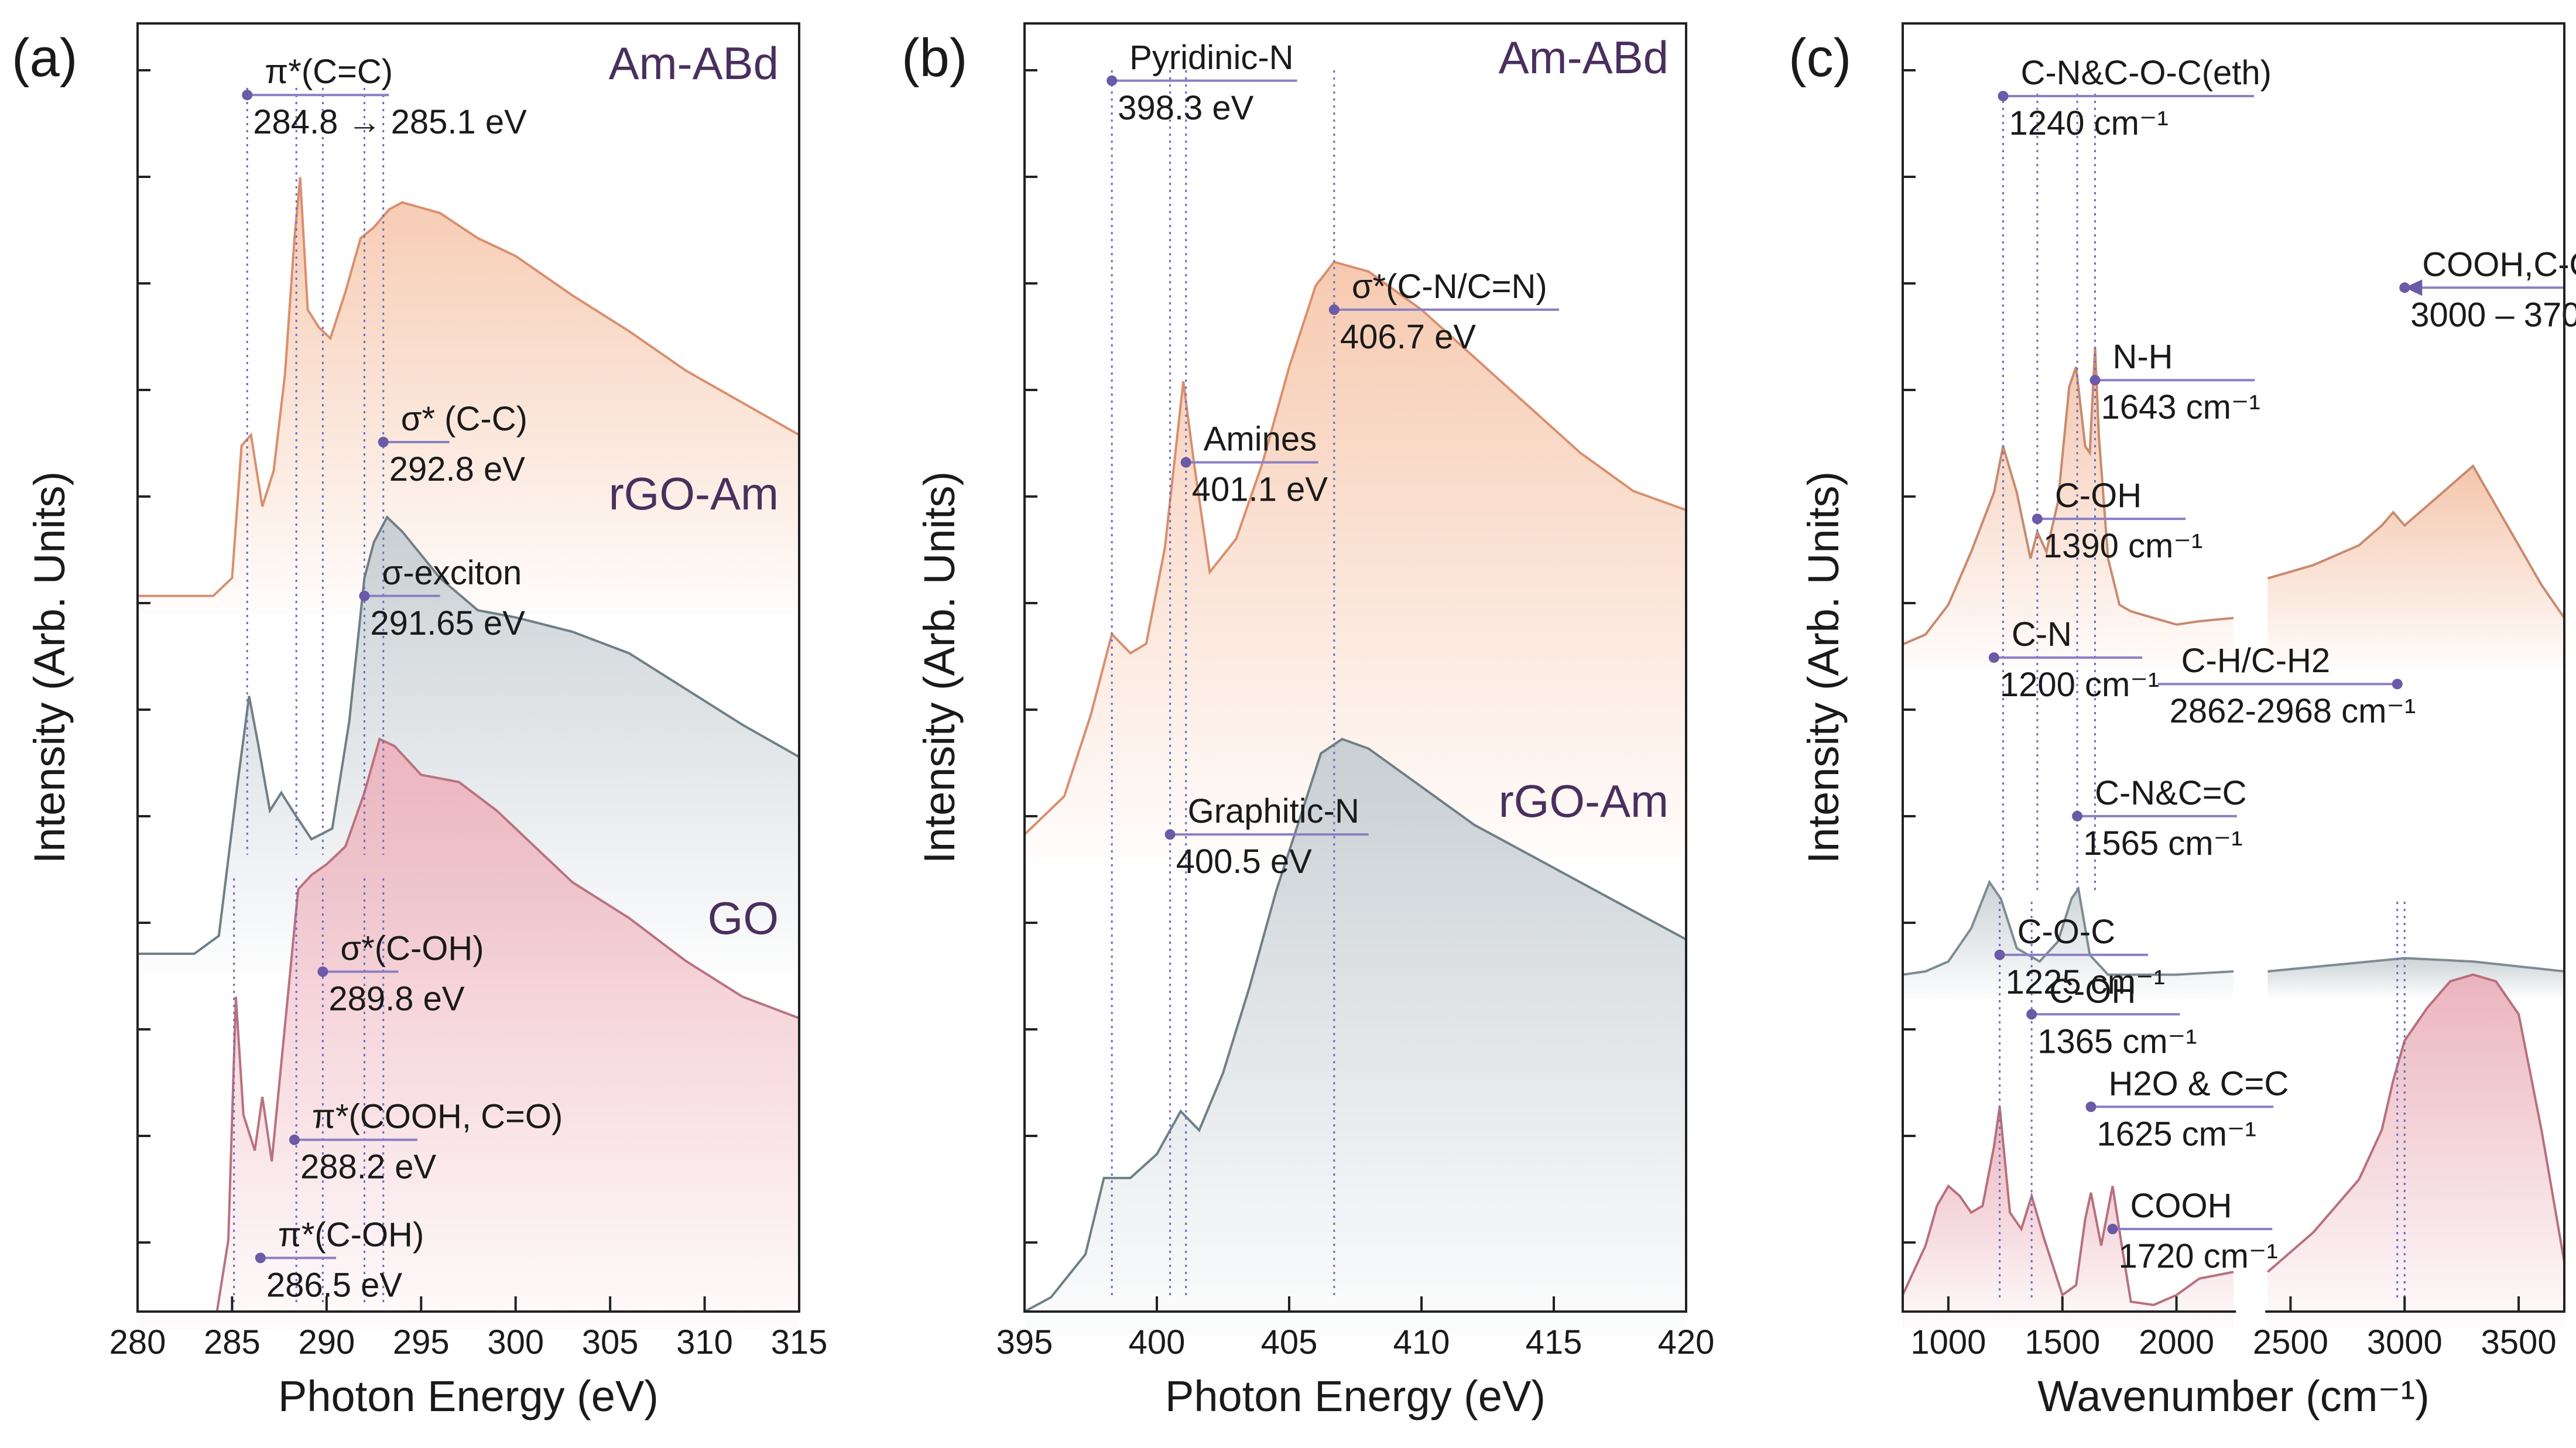 The image size is (2576, 1448). Describe the element at coordinates (1449, 287) in the screenshot. I see `sigma-star-cn-label: σ*(C-N/C=N)` at that location.